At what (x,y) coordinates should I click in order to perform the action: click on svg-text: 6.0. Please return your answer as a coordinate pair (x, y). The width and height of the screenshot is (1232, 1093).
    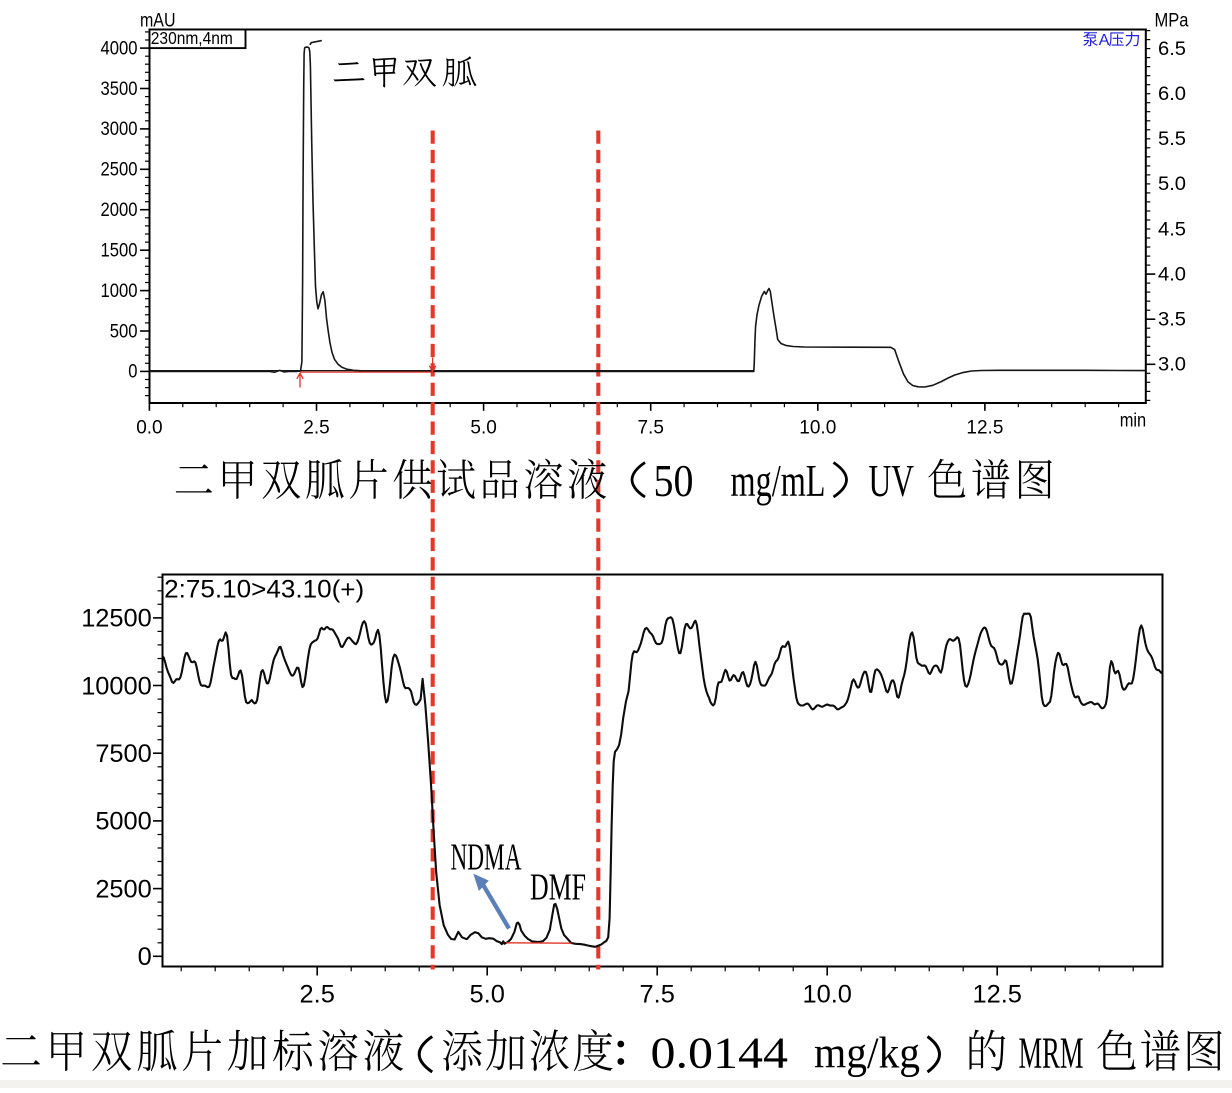
    Looking at the image, I should click on (1172, 94).